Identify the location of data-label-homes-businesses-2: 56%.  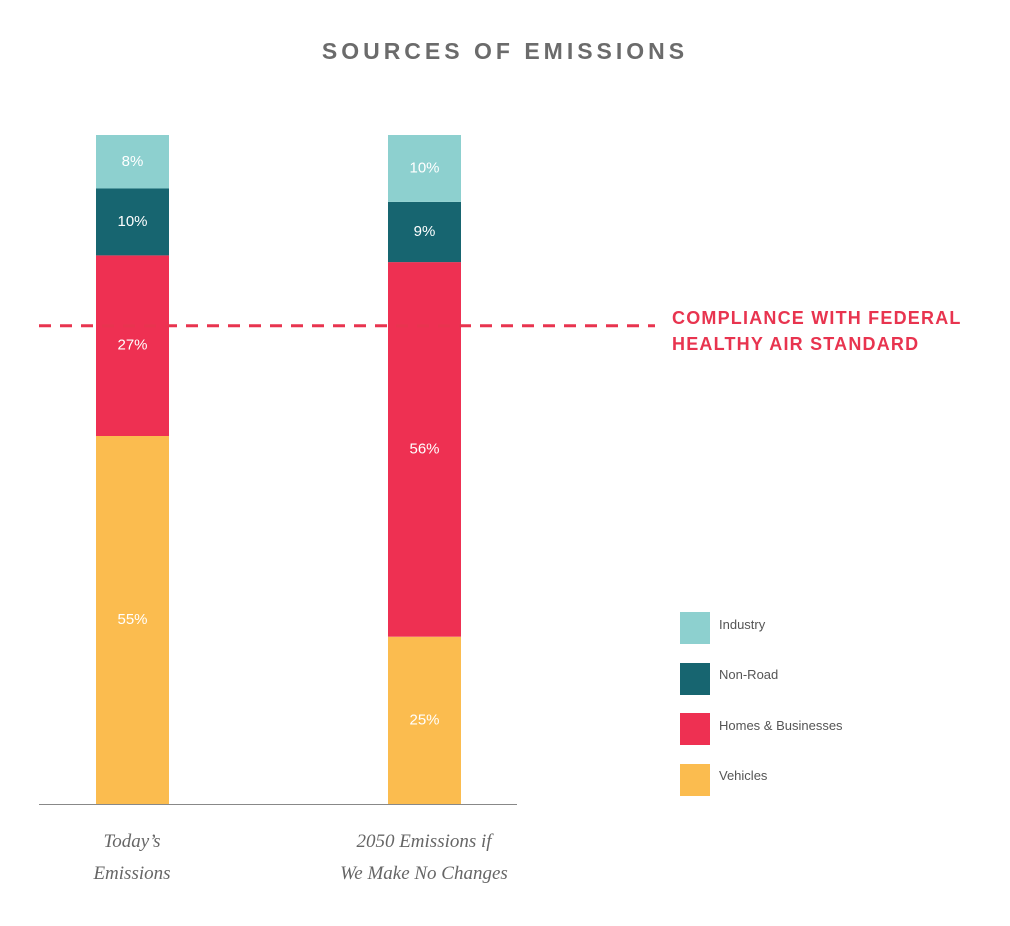
(424, 448).